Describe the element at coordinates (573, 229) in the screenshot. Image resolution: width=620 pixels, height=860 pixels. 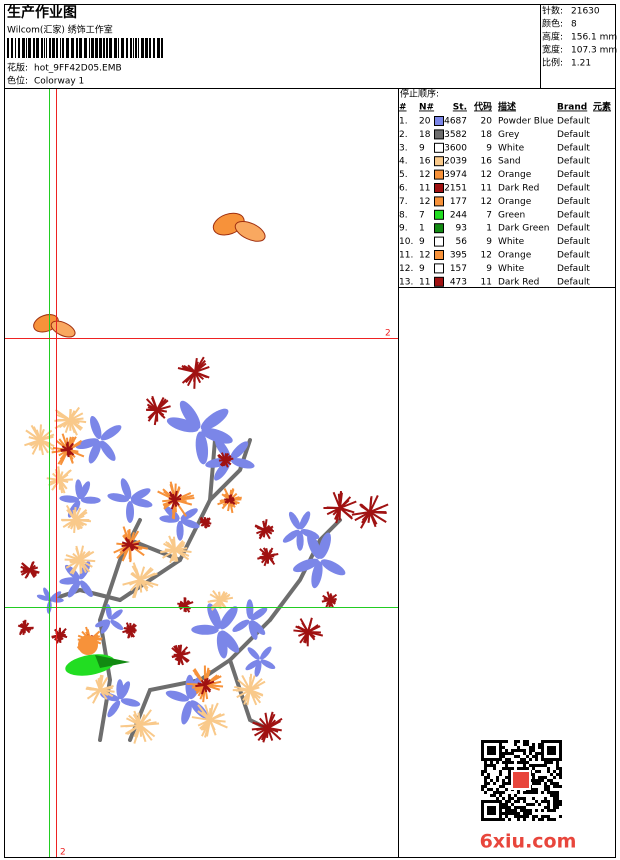
I see `brand: Default` at that location.